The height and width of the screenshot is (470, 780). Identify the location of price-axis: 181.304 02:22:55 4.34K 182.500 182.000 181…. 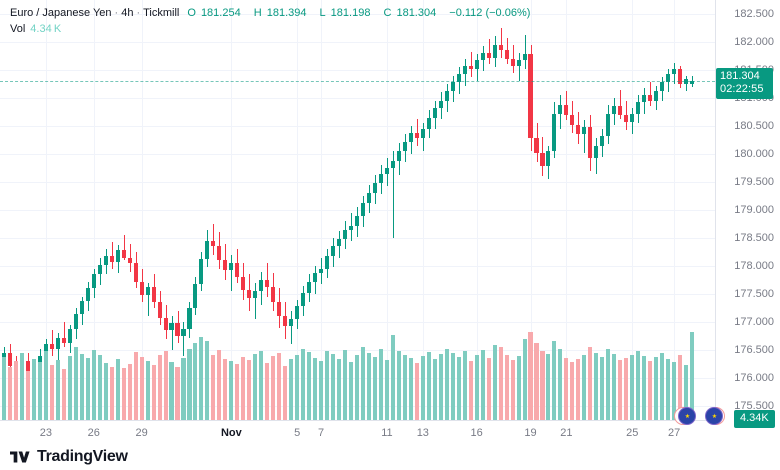
(748, 214).